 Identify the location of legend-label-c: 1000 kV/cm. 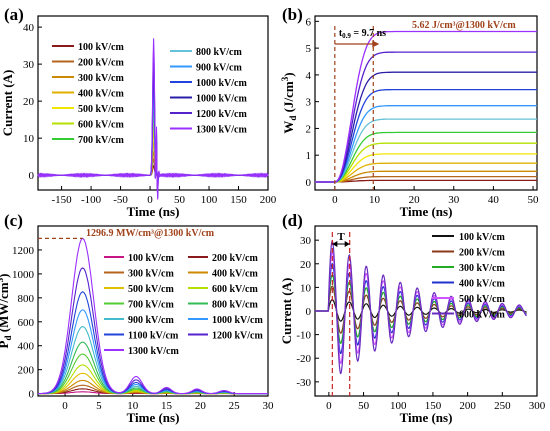
(238, 320).